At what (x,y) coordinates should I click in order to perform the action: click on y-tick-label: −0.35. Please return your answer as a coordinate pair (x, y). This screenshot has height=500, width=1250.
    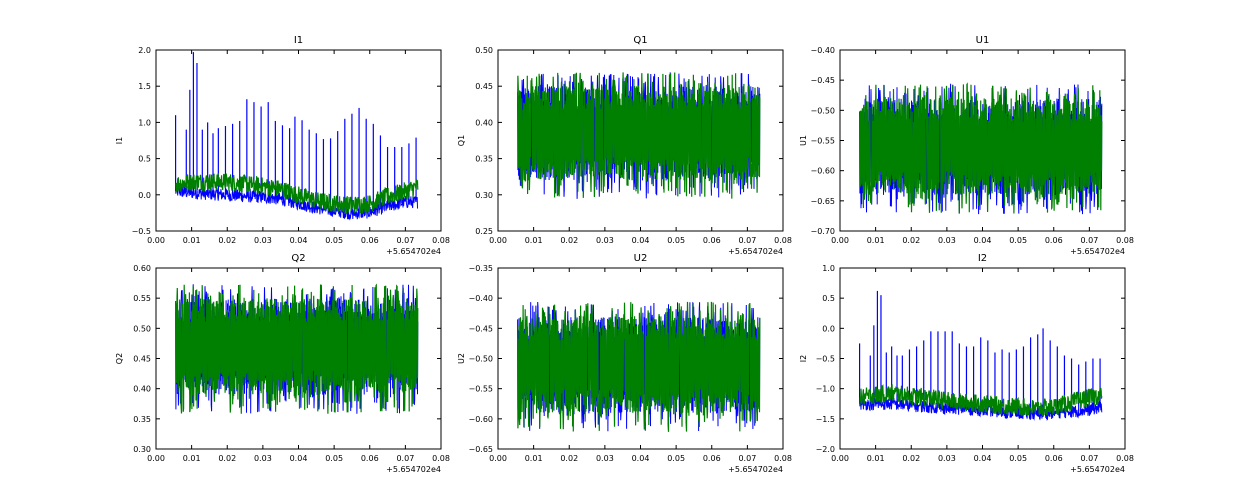
    Looking at the image, I should click on (480, 268).